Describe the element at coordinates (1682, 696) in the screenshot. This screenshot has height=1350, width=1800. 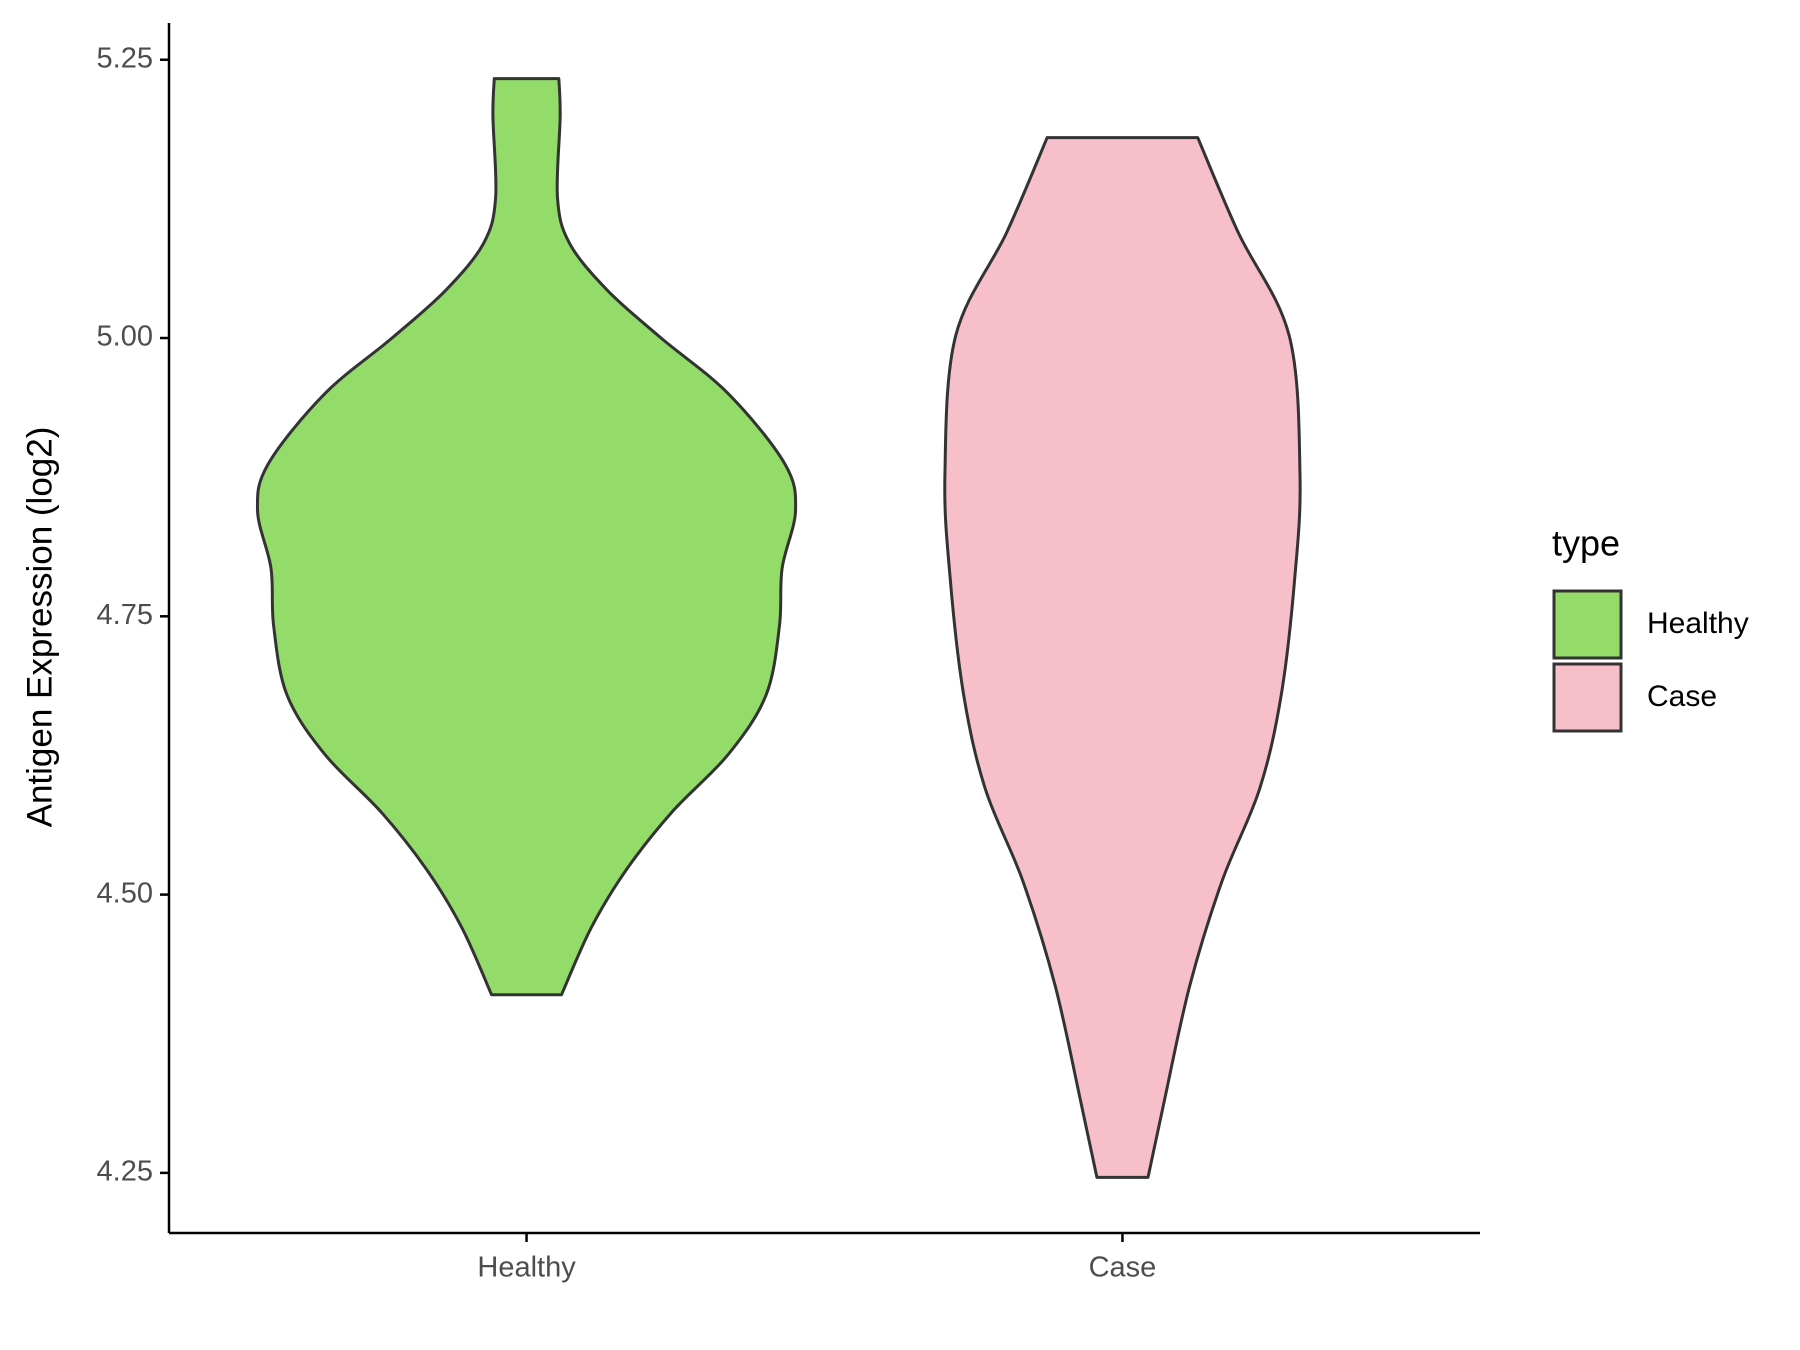
I see `legend-label: Case` at that location.